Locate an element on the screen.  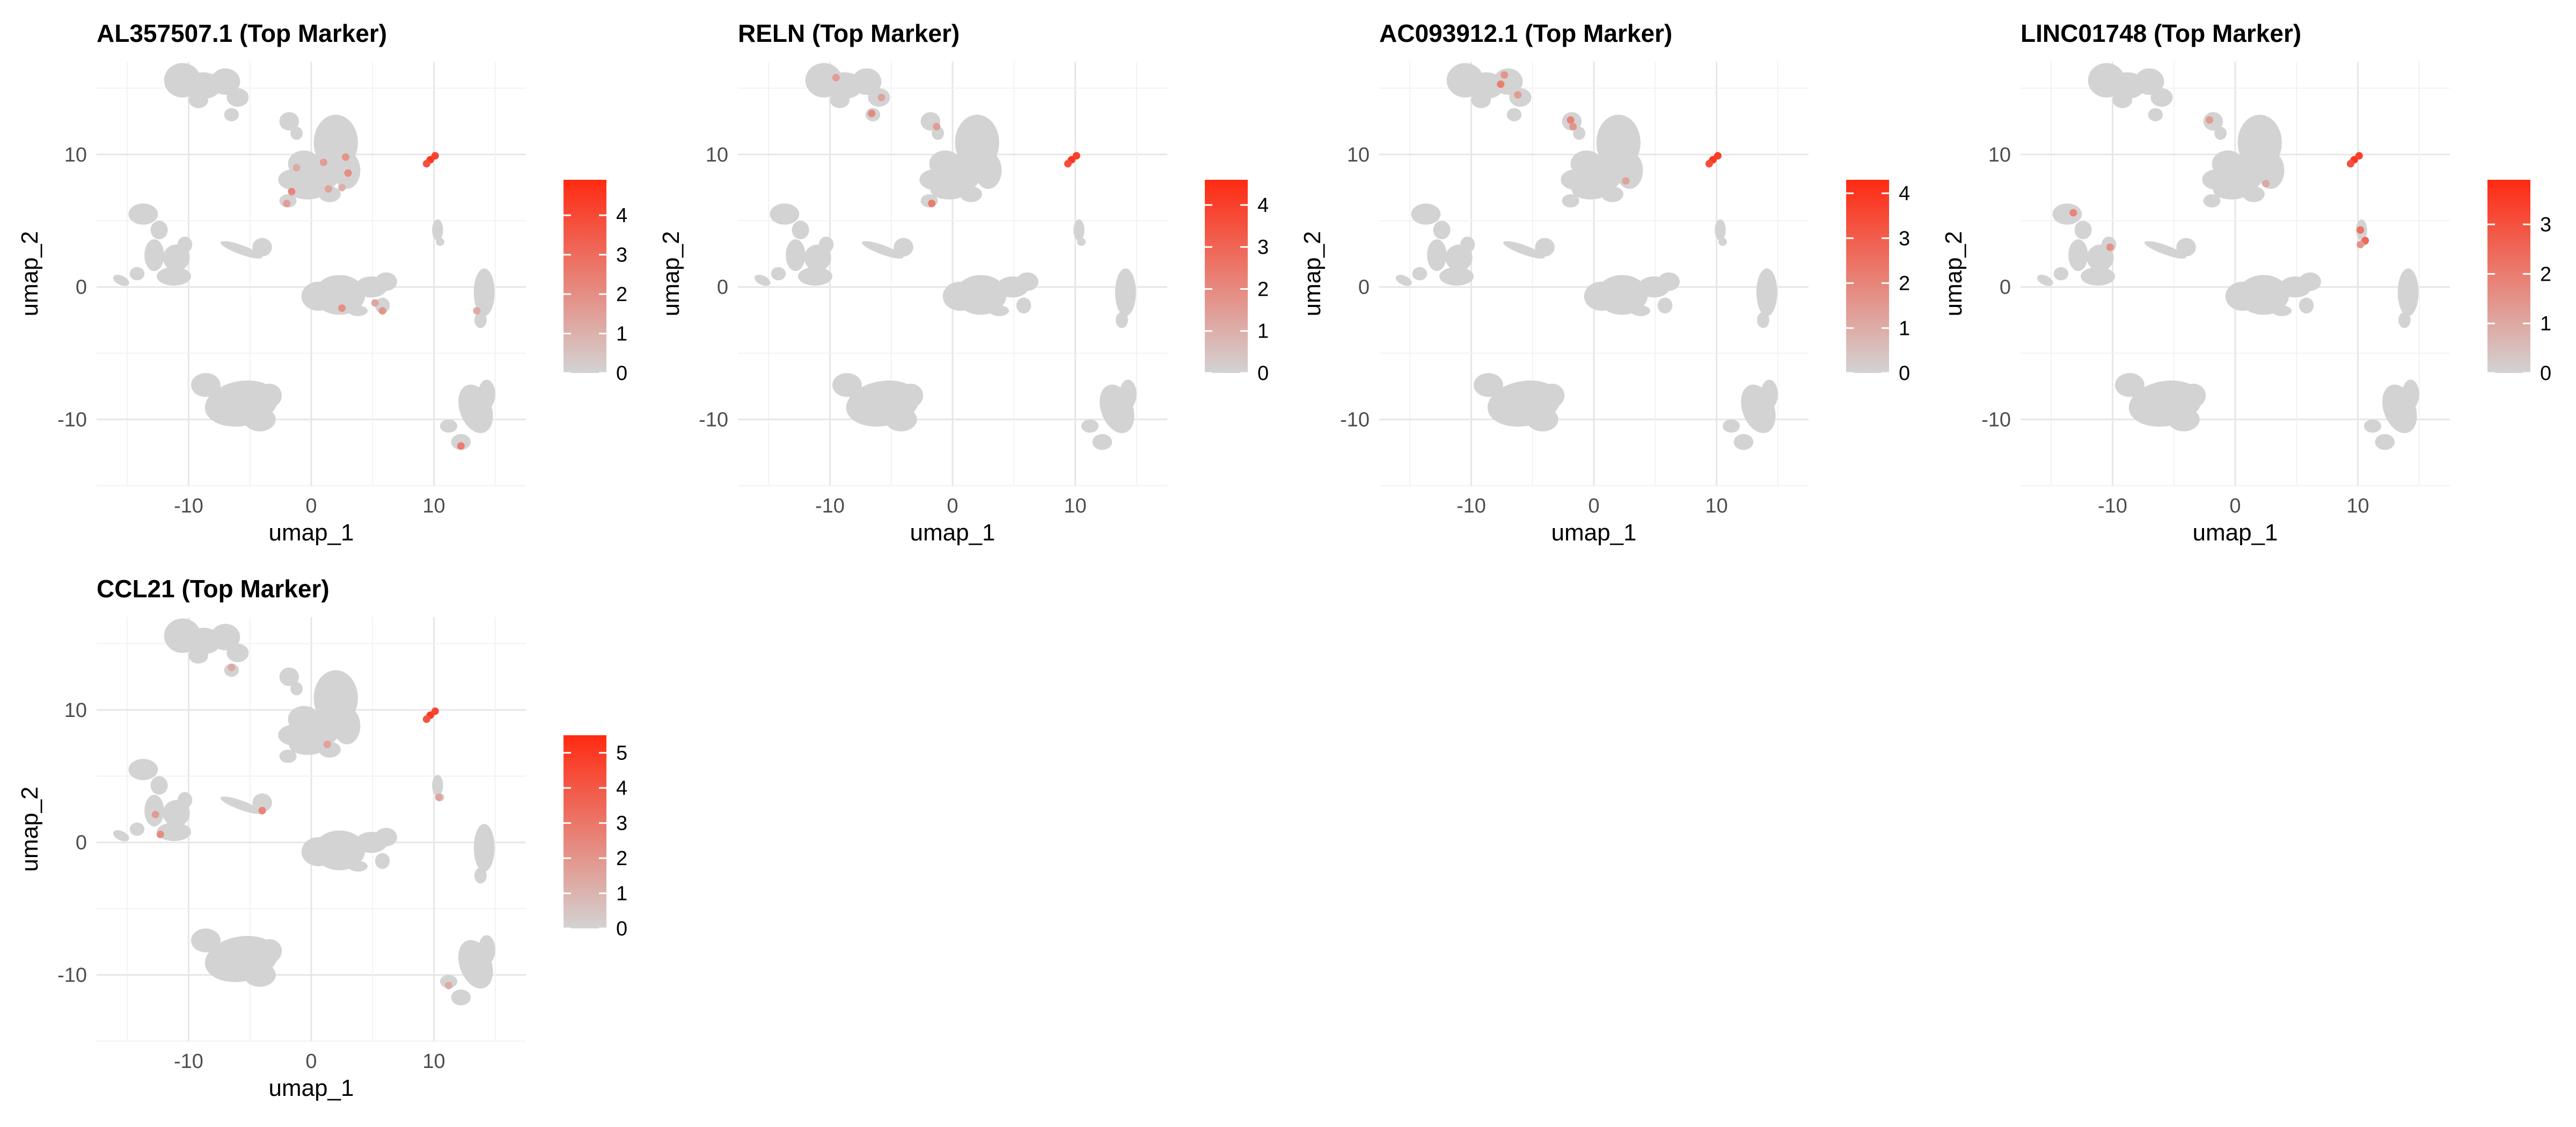
y-axis-title: umap_2 is located at coordinates (30, 273).